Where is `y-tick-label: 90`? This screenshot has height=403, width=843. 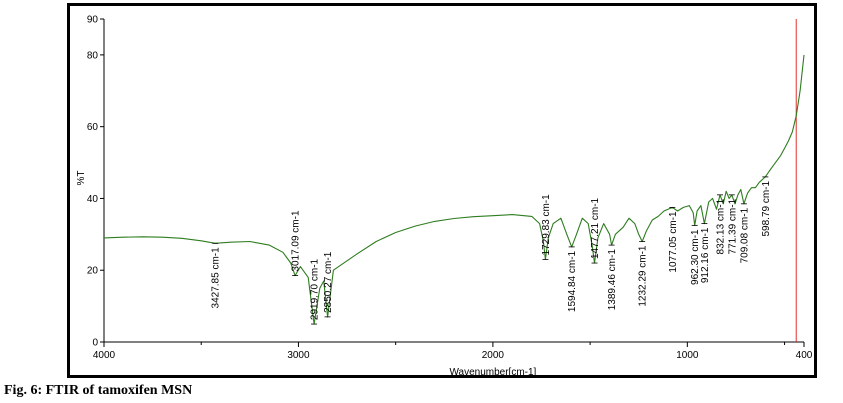 y-tick-label: 90 is located at coordinates (93, 20).